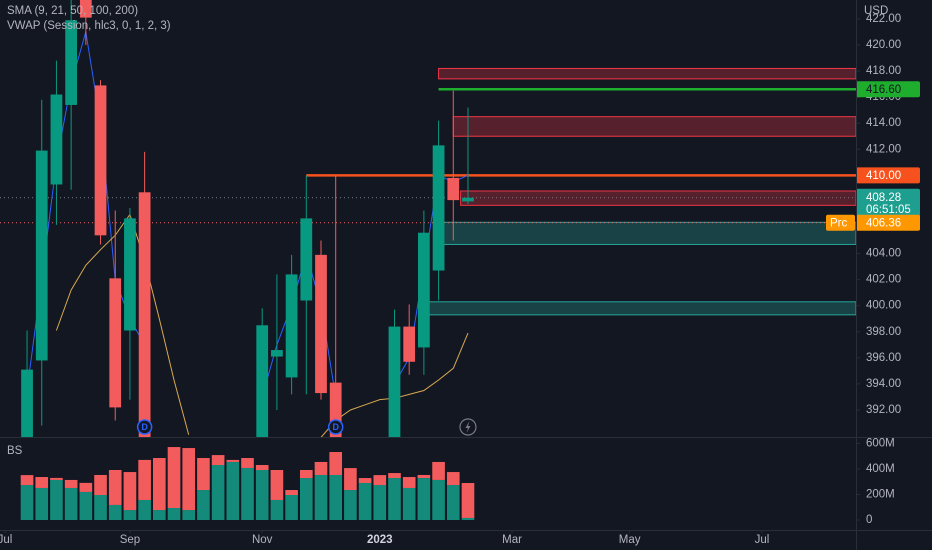 Image resolution: width=932 pixels, height=550 pixels. I want to click on sma-label: SMA (9, 21, 50, 100, 200), so click(72, 11).